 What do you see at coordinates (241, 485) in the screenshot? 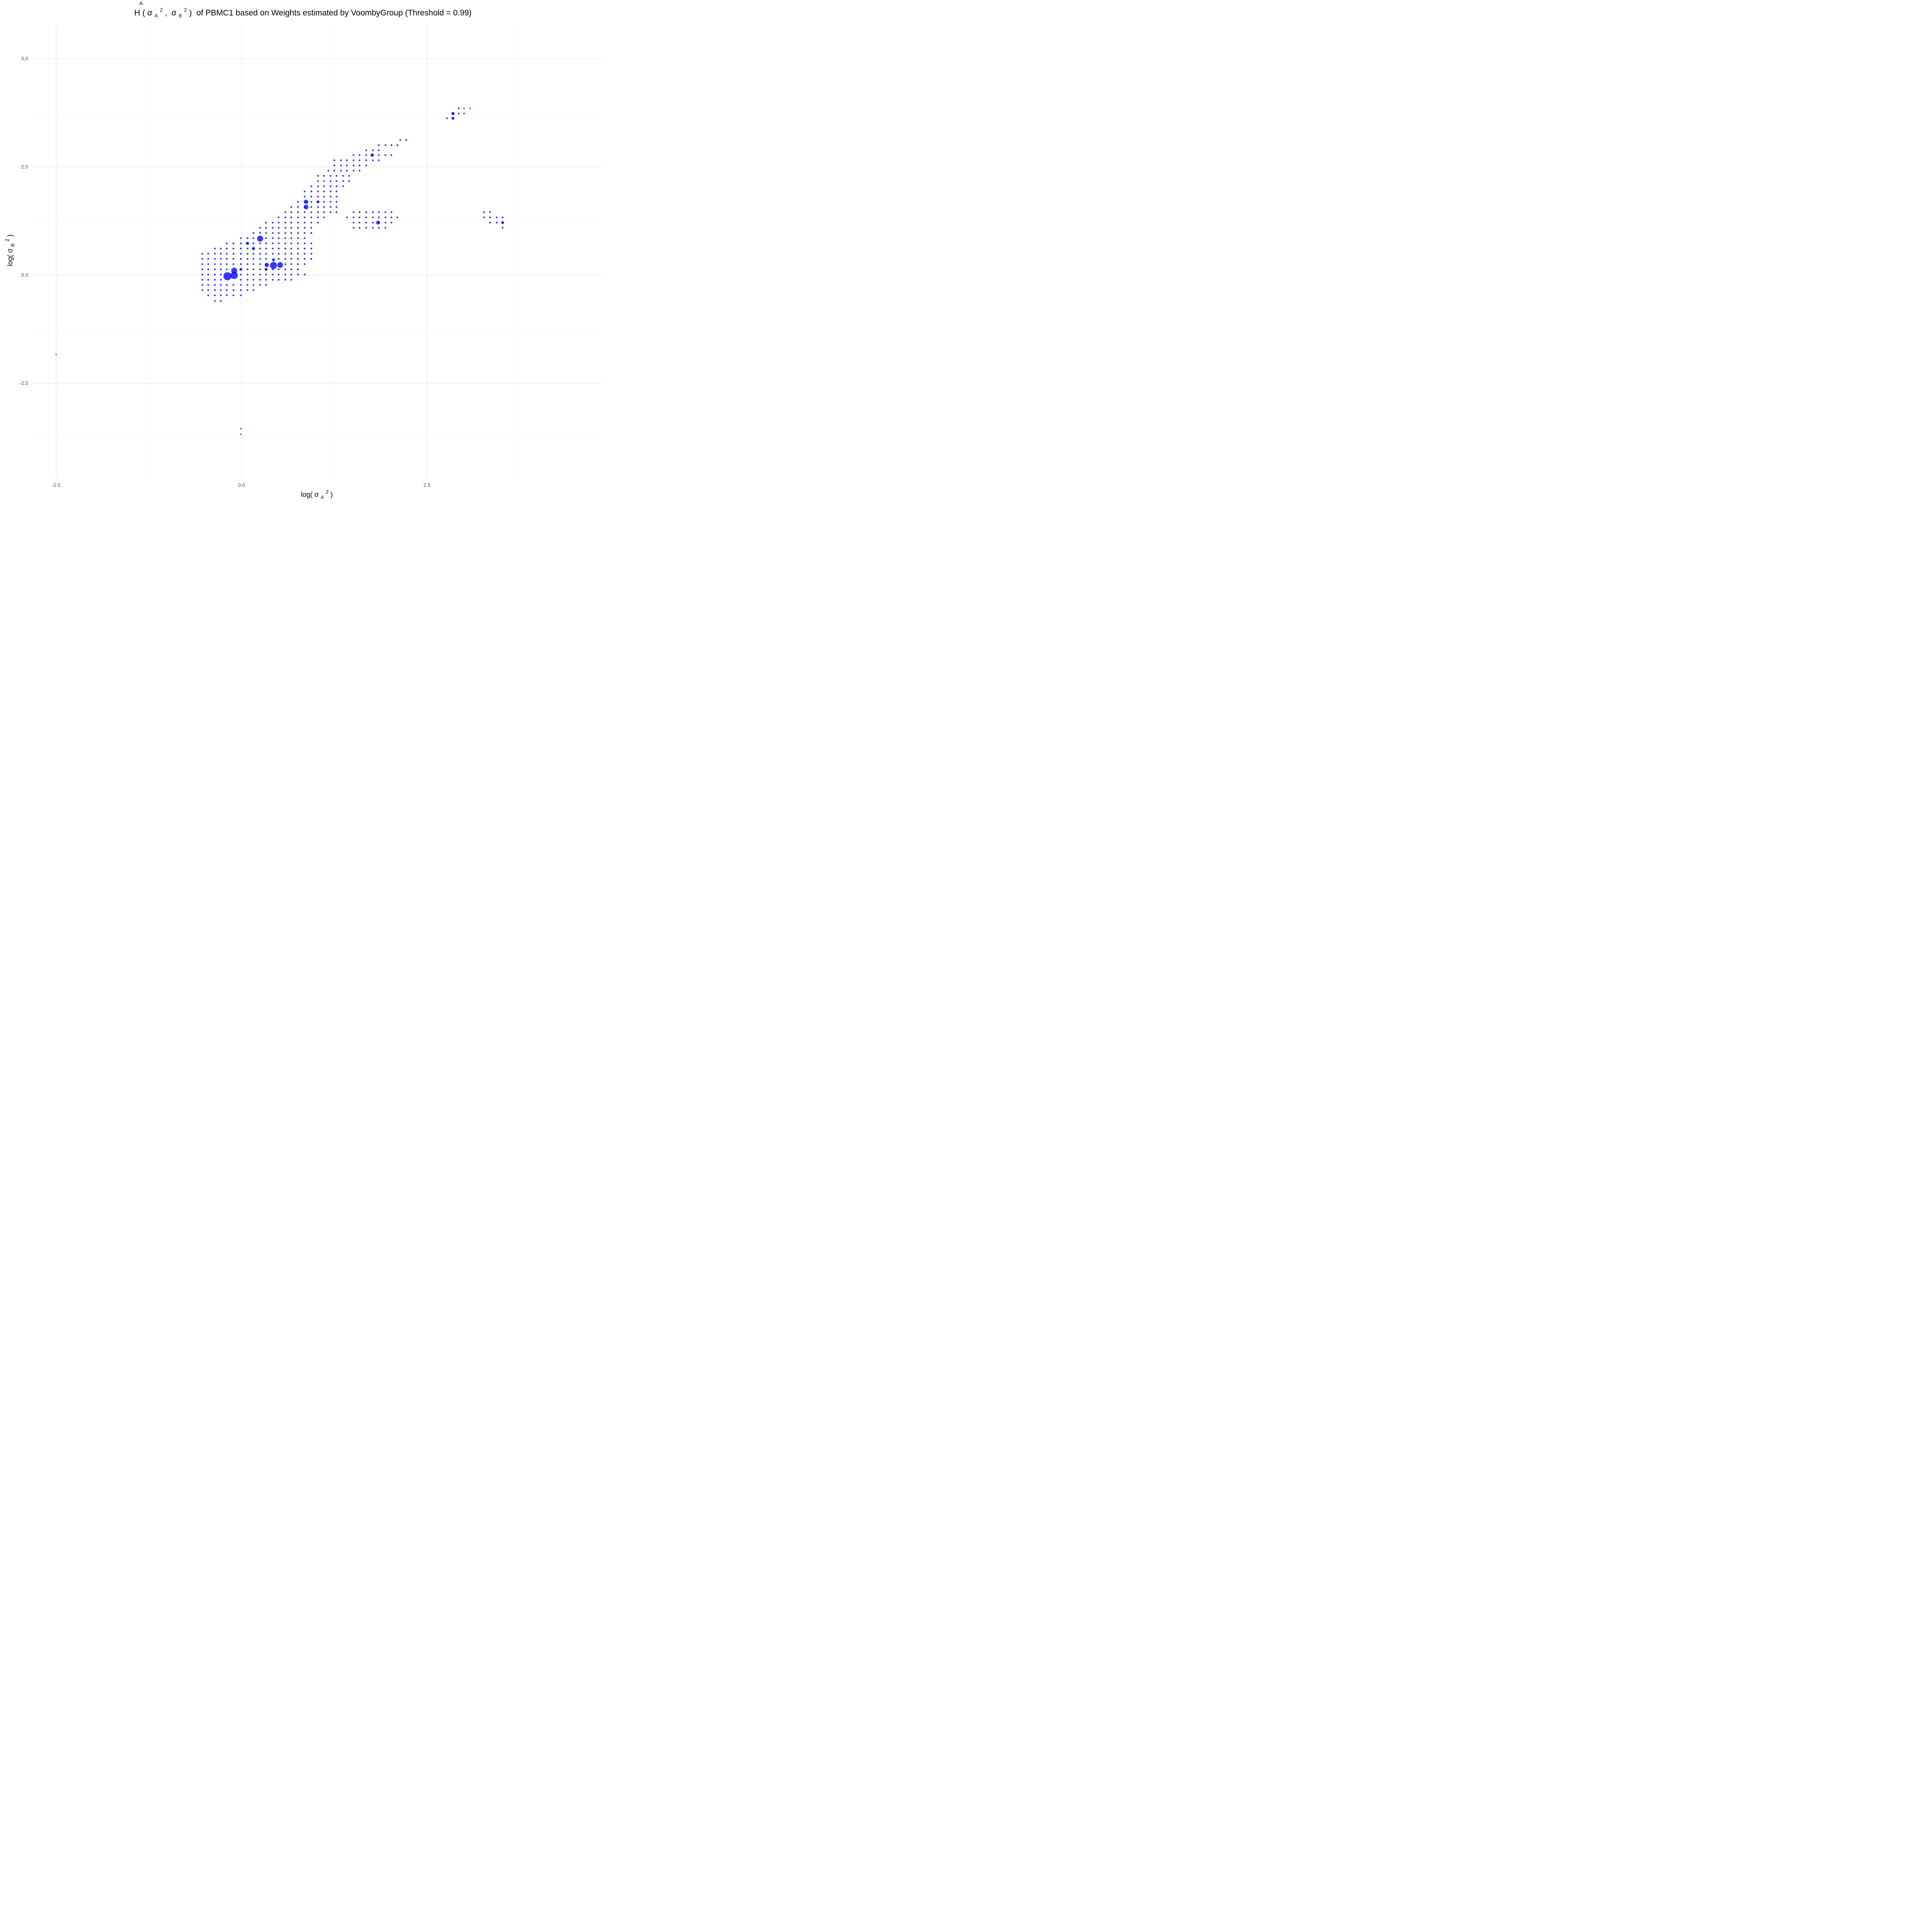
I see `x-tick-label: 0.0` at bounding box center [241, 485].